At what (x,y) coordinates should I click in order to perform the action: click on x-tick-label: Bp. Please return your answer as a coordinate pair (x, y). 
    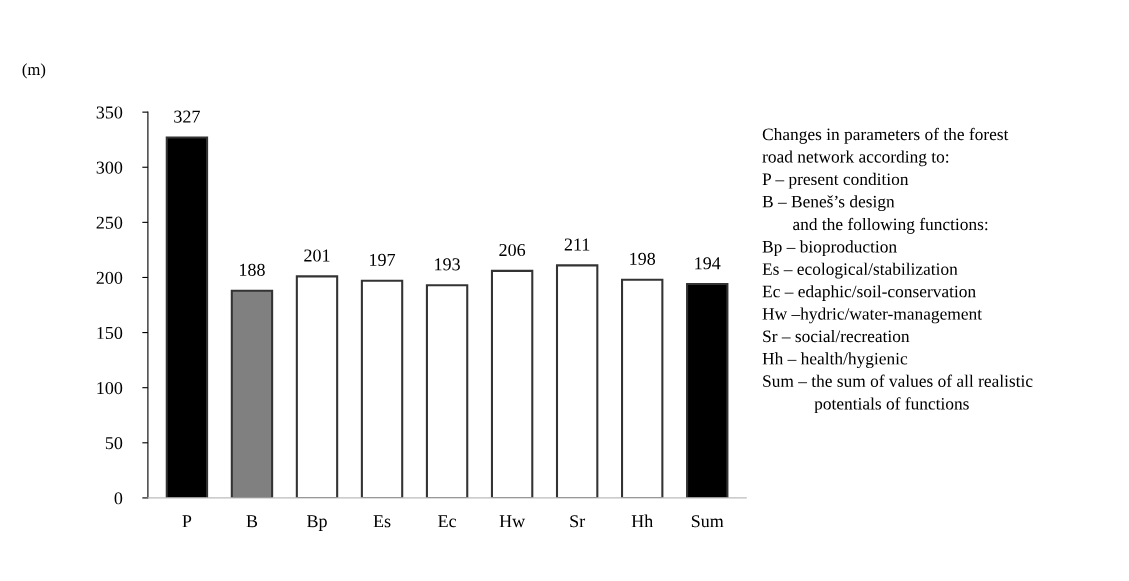
    Looking at the image, I should click on (316, 523).